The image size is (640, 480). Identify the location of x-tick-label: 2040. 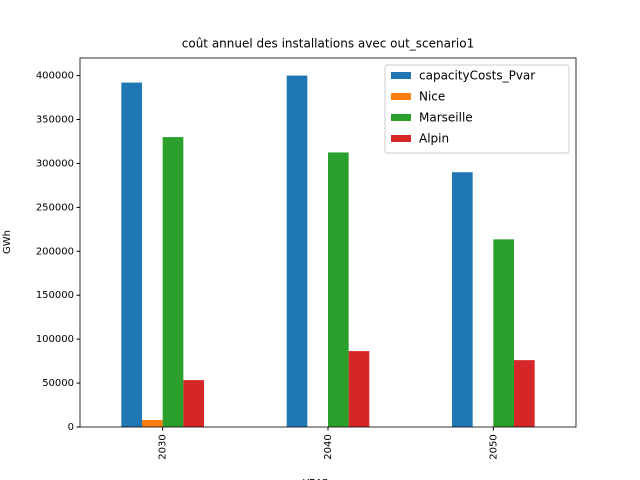
(328, 446).